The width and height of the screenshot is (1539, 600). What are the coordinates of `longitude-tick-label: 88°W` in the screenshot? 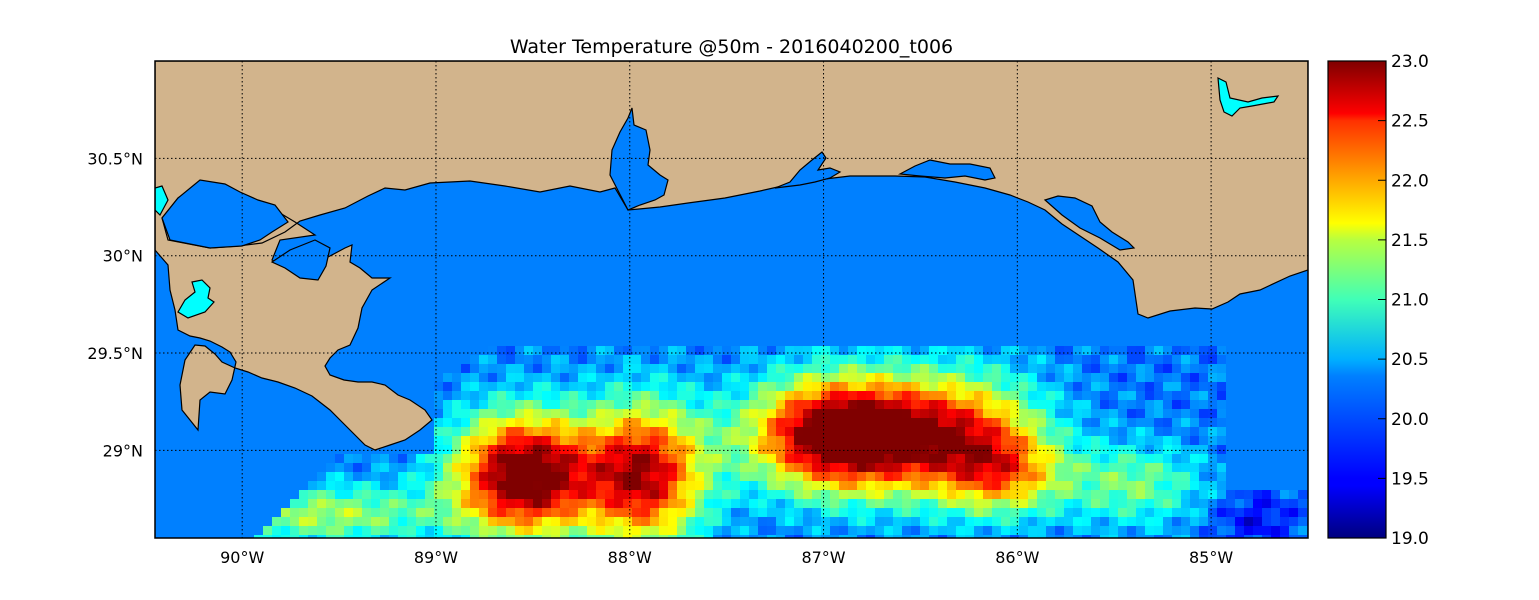 It's located at (630, 557).